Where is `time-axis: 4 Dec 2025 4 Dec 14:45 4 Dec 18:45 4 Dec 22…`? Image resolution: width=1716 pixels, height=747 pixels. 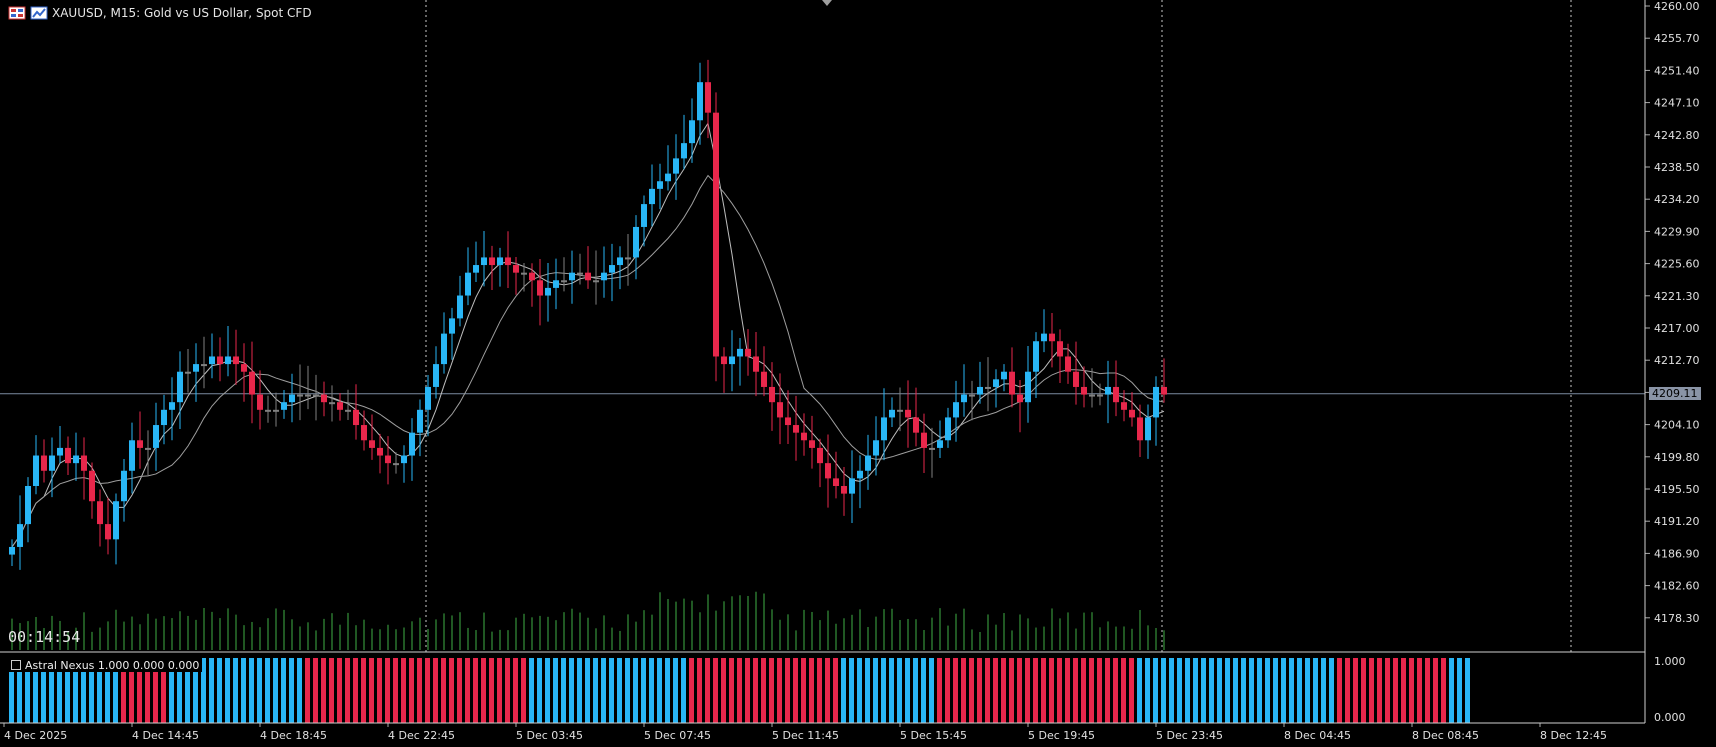 time-axis: 4 Dec 2025 4 Dec 14:45 4 Dec 18:45 4 Dec 22… is located at coordinates (805, 732).